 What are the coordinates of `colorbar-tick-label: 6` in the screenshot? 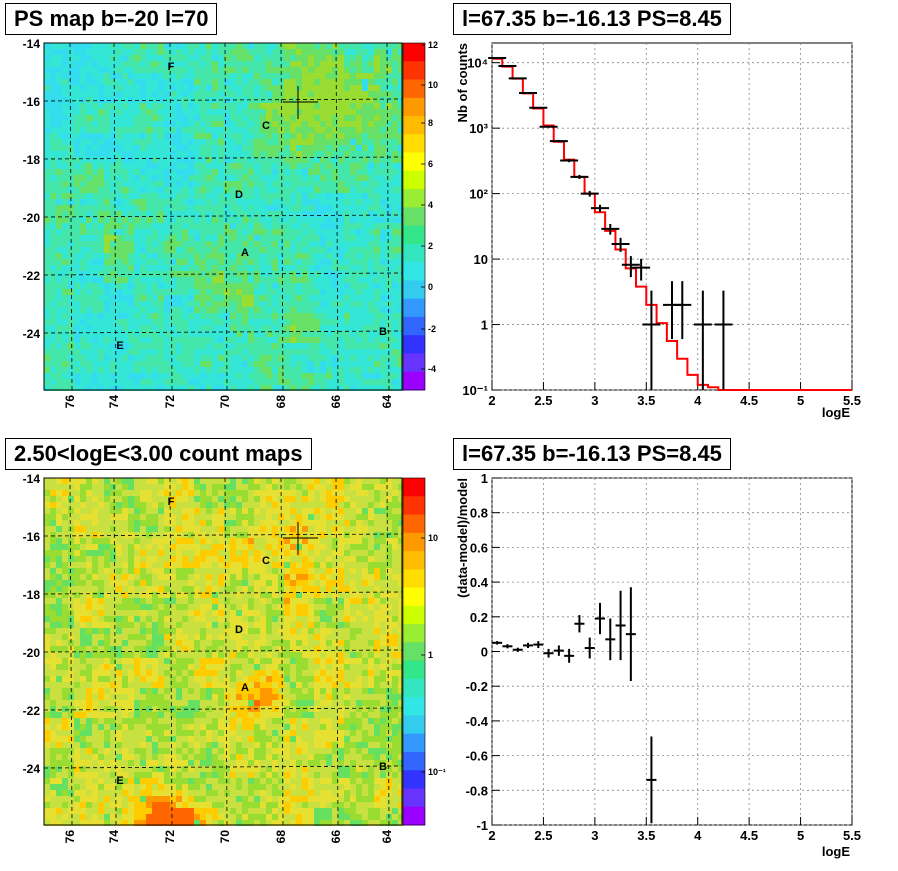 It's located at (430, 164).